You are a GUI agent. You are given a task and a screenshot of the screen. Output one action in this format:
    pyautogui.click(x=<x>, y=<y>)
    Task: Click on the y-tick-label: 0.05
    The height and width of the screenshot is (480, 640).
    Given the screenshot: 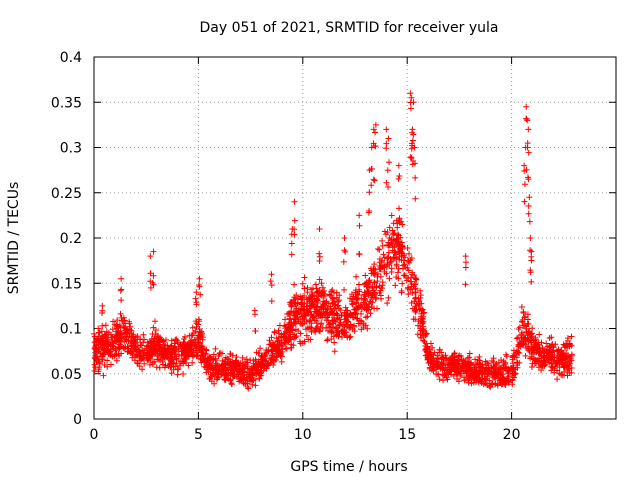 What is the action you would take?
    pyautogui.click(x=66, y=375)
    